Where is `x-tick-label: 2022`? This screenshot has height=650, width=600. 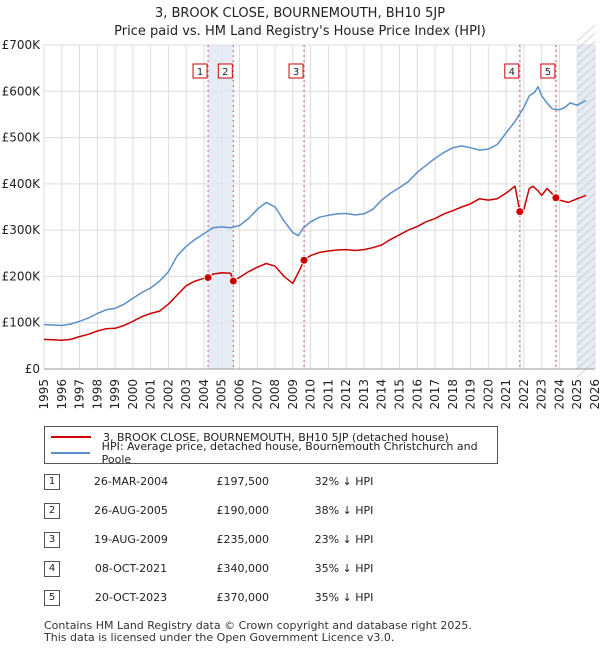 x-tick-label: 2022 is located at coordinates (524, 394).